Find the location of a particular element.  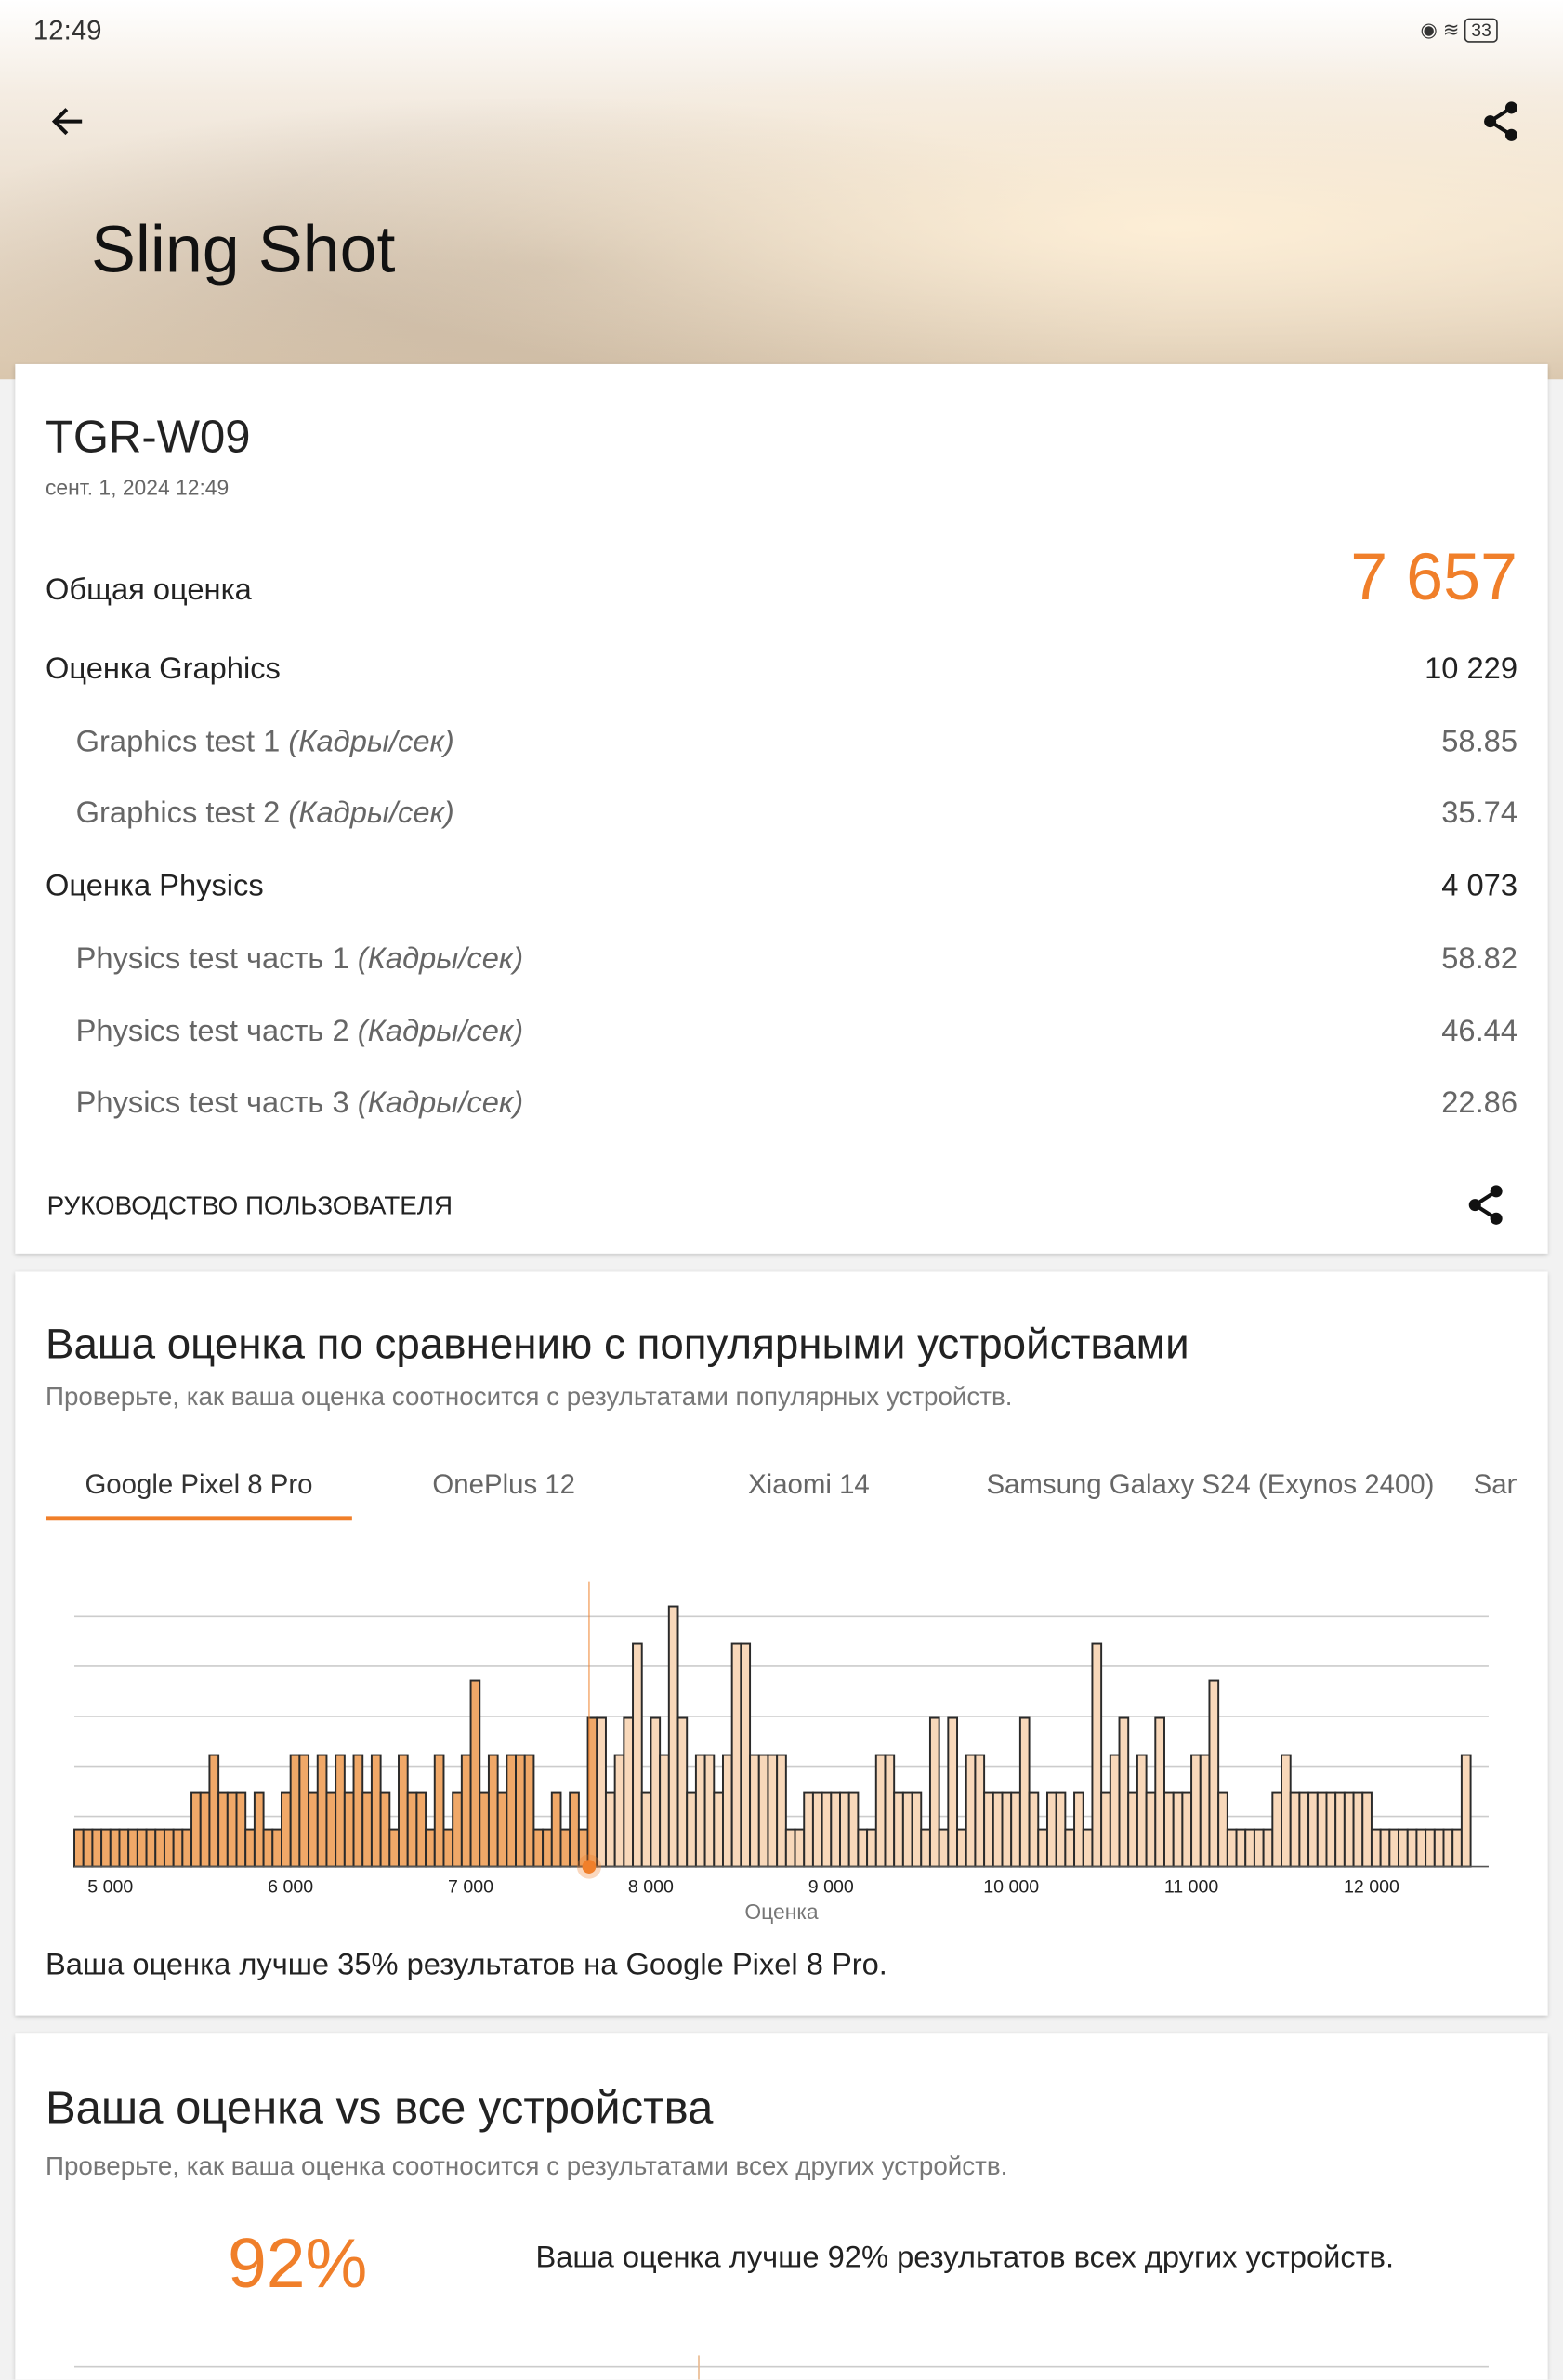

row-value: 10 229 is located at coordinates (1471, 669).